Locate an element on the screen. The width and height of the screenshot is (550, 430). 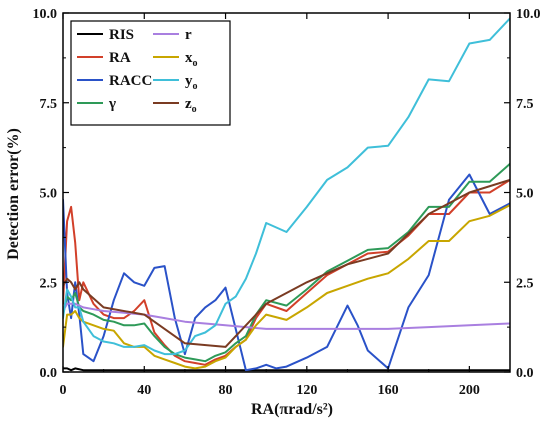
x-tick-label: 200 is located at coordinates (469, 390).